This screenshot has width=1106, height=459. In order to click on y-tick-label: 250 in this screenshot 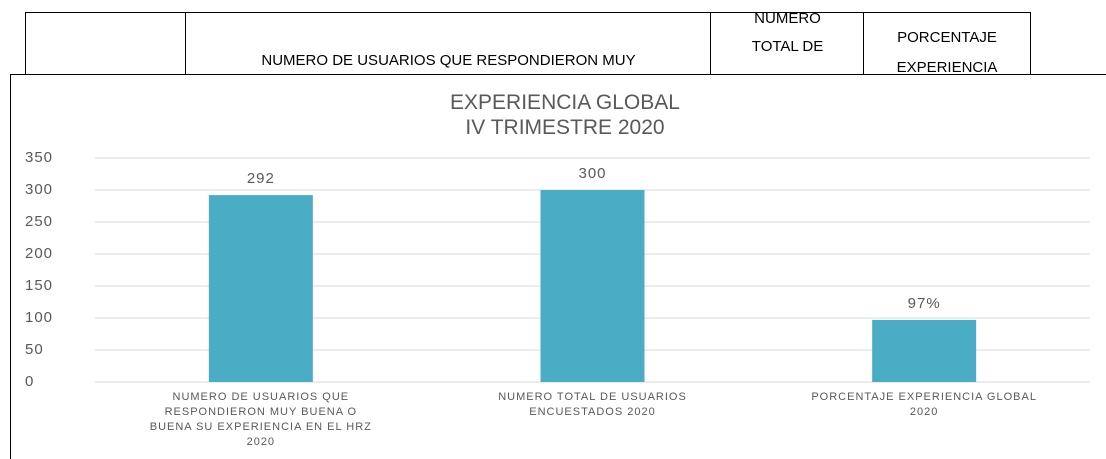, I will do `click(39, 221)`.